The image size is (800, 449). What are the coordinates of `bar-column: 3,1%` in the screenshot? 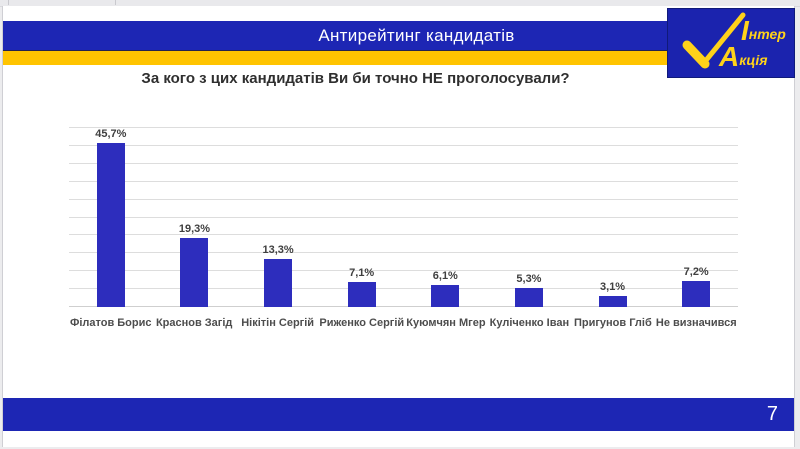 It's located at (613, 217).